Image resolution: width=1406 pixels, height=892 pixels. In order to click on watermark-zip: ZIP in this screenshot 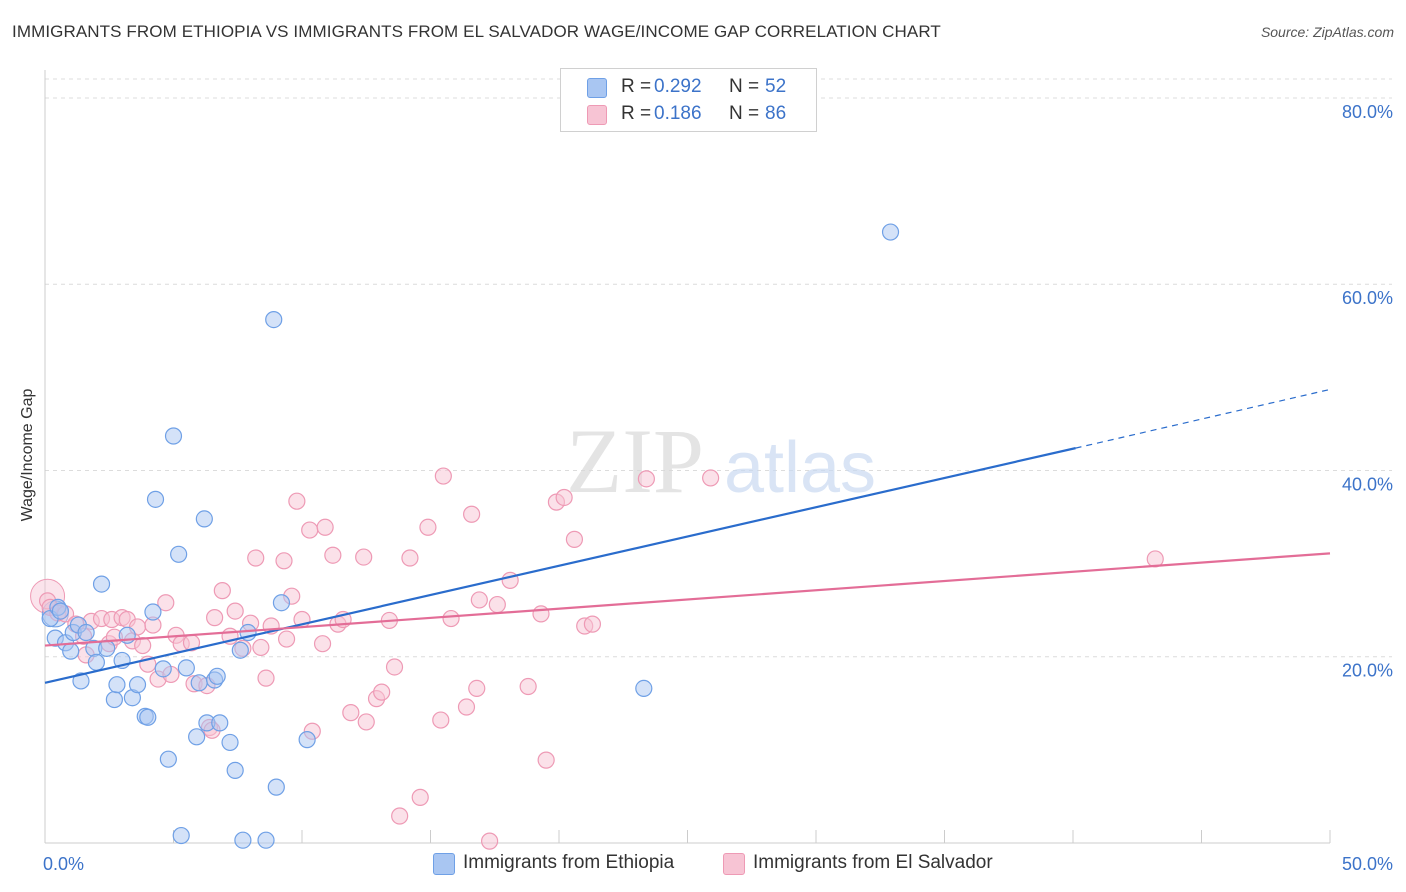, I will do `click(635, 461)`.